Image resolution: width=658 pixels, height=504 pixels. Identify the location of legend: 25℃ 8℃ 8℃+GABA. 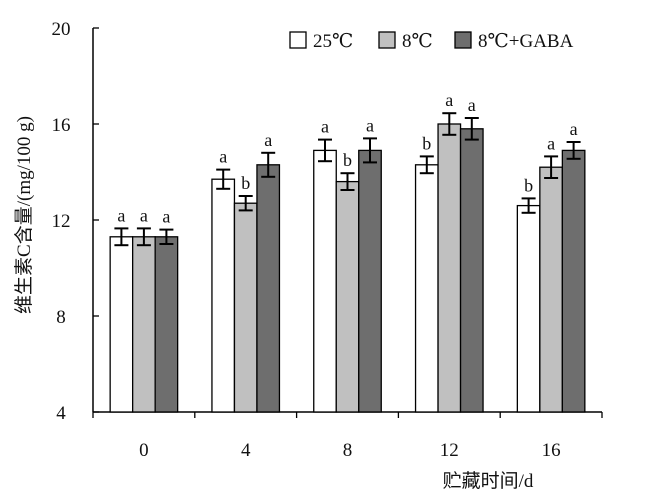
(431, 41).